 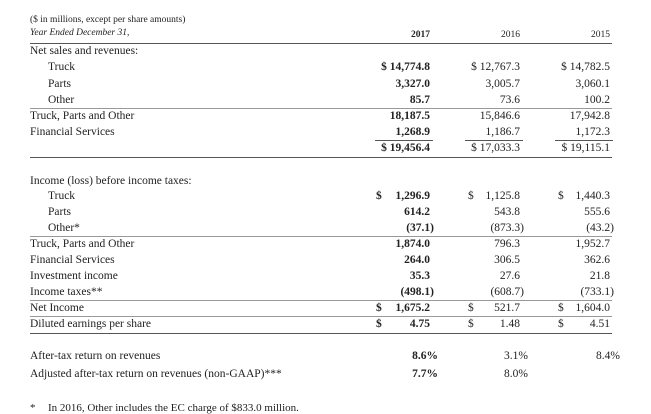 What do you see at coordinates (405, 67) in the screenshot?
I see `cell-2017: $ 14,774.8` at bounding box center [405, 67].